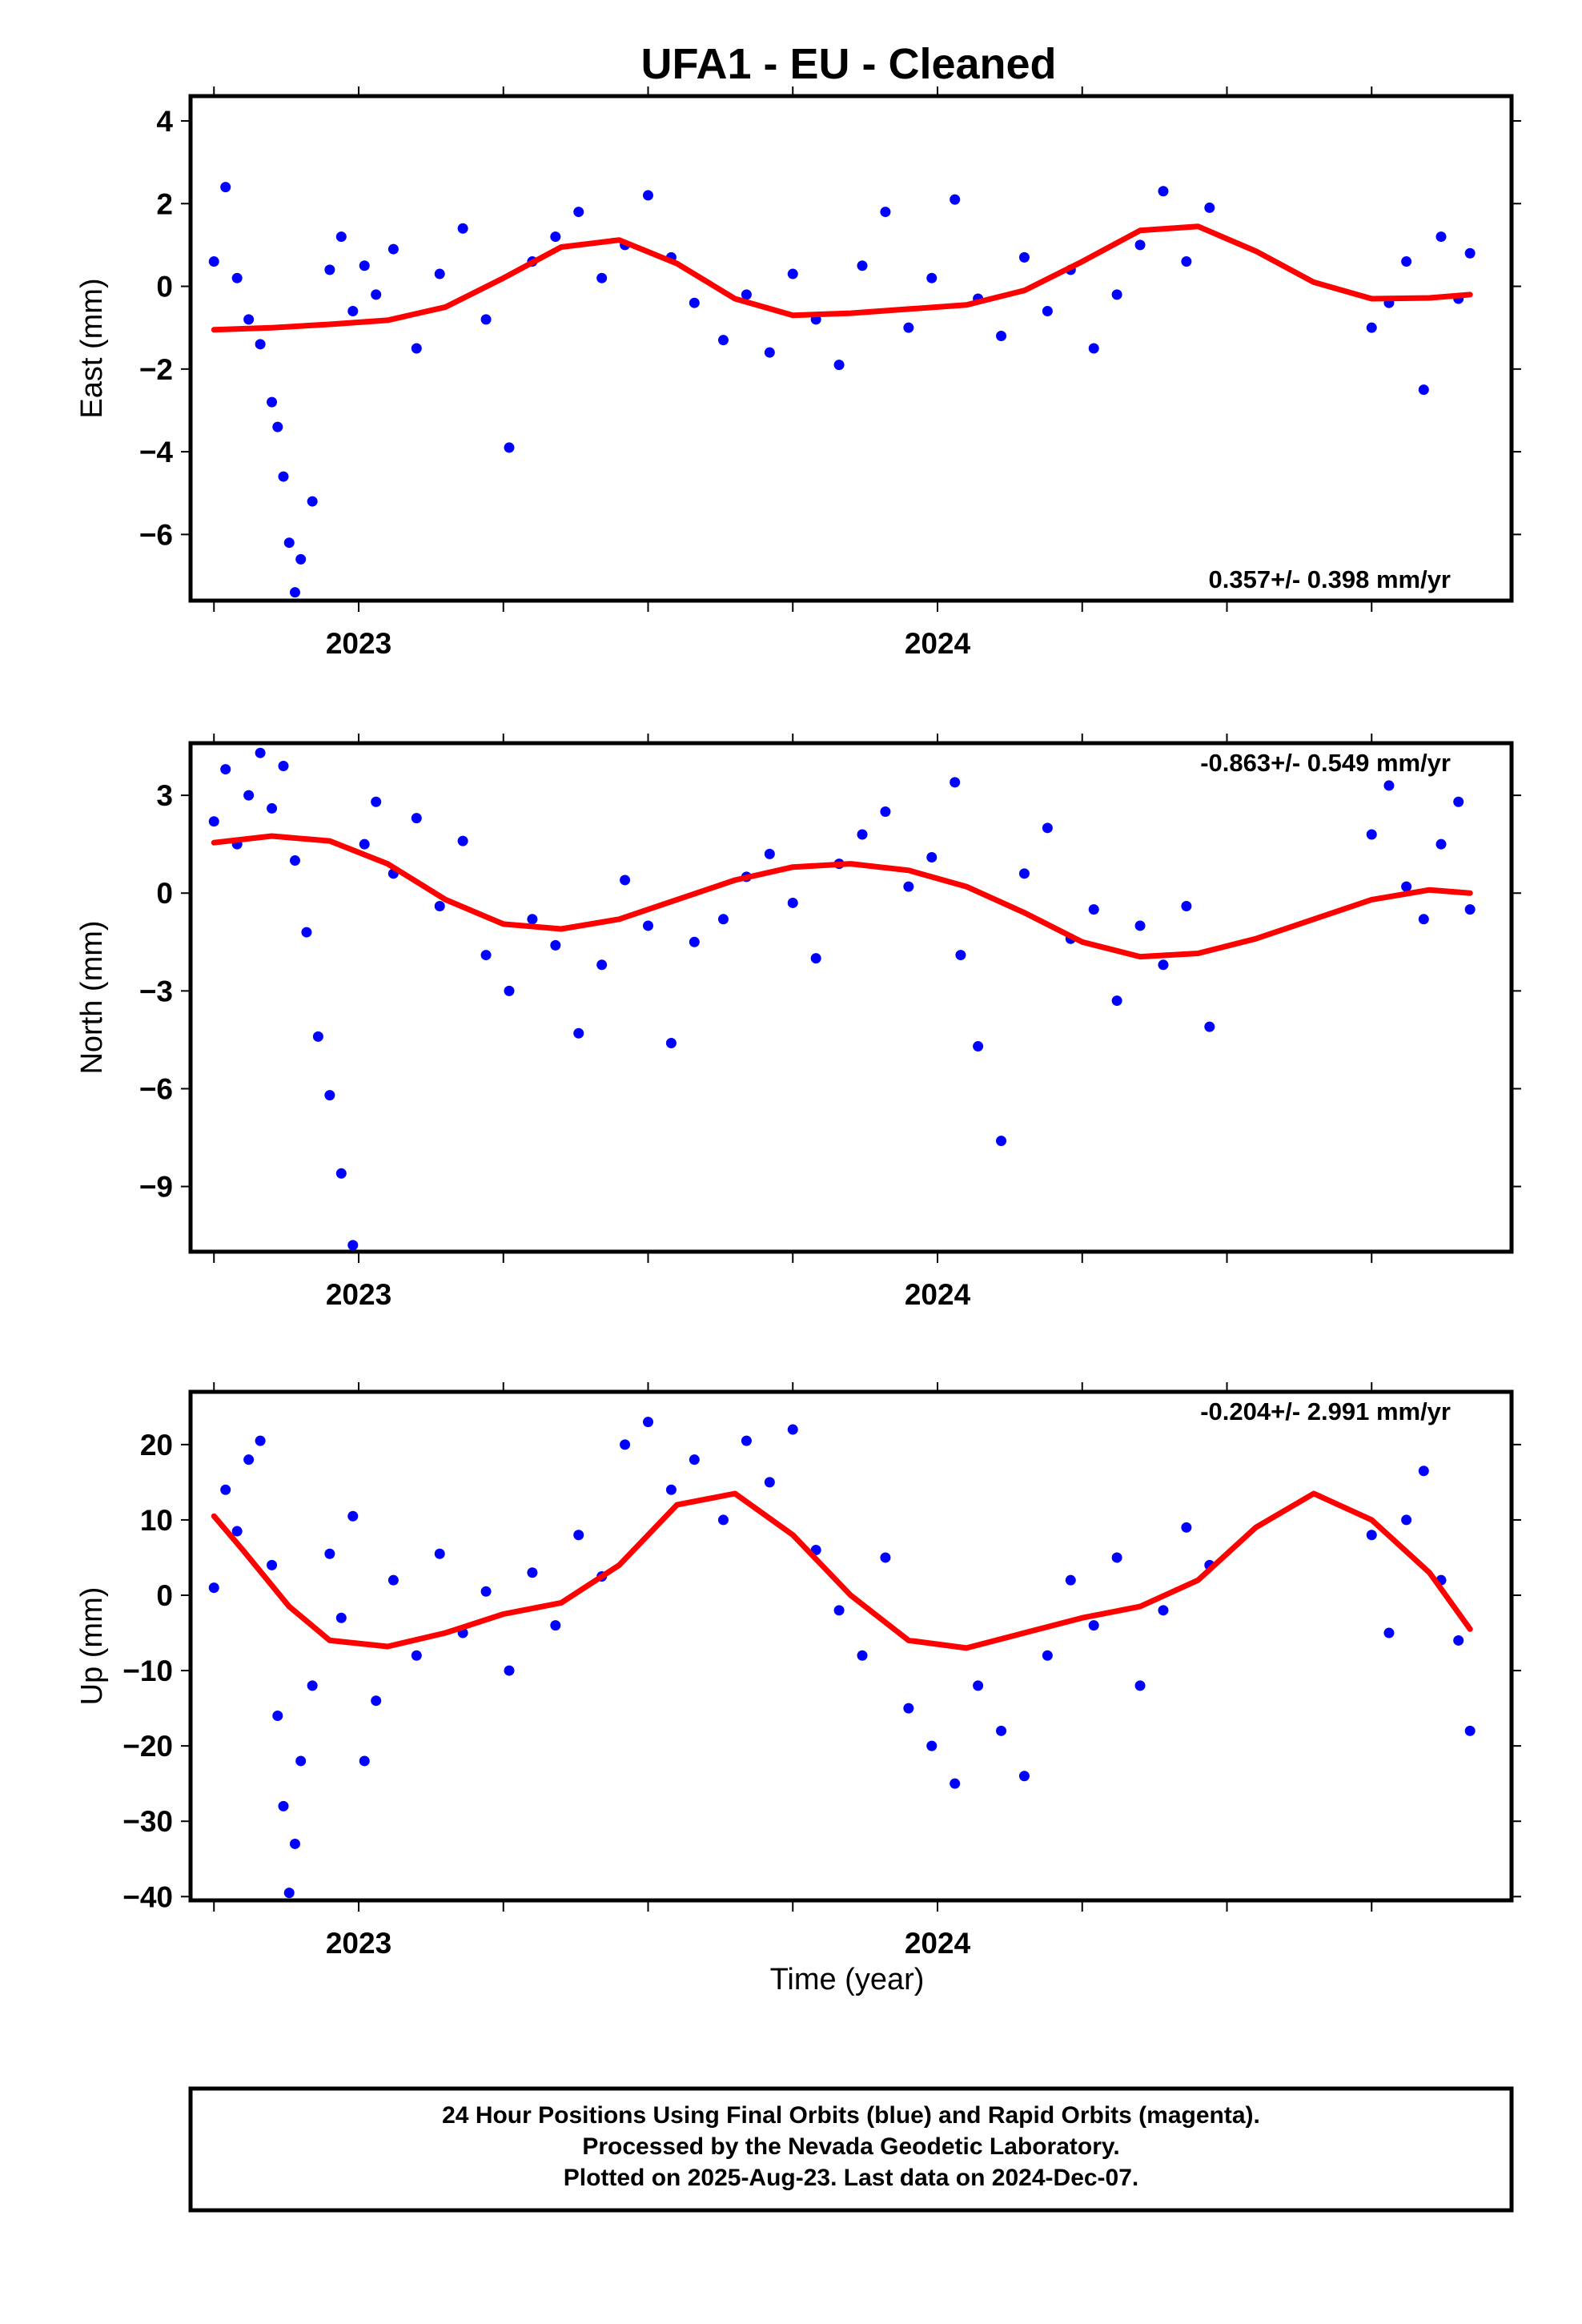  I want to click on data-layer, so click(842, 390).